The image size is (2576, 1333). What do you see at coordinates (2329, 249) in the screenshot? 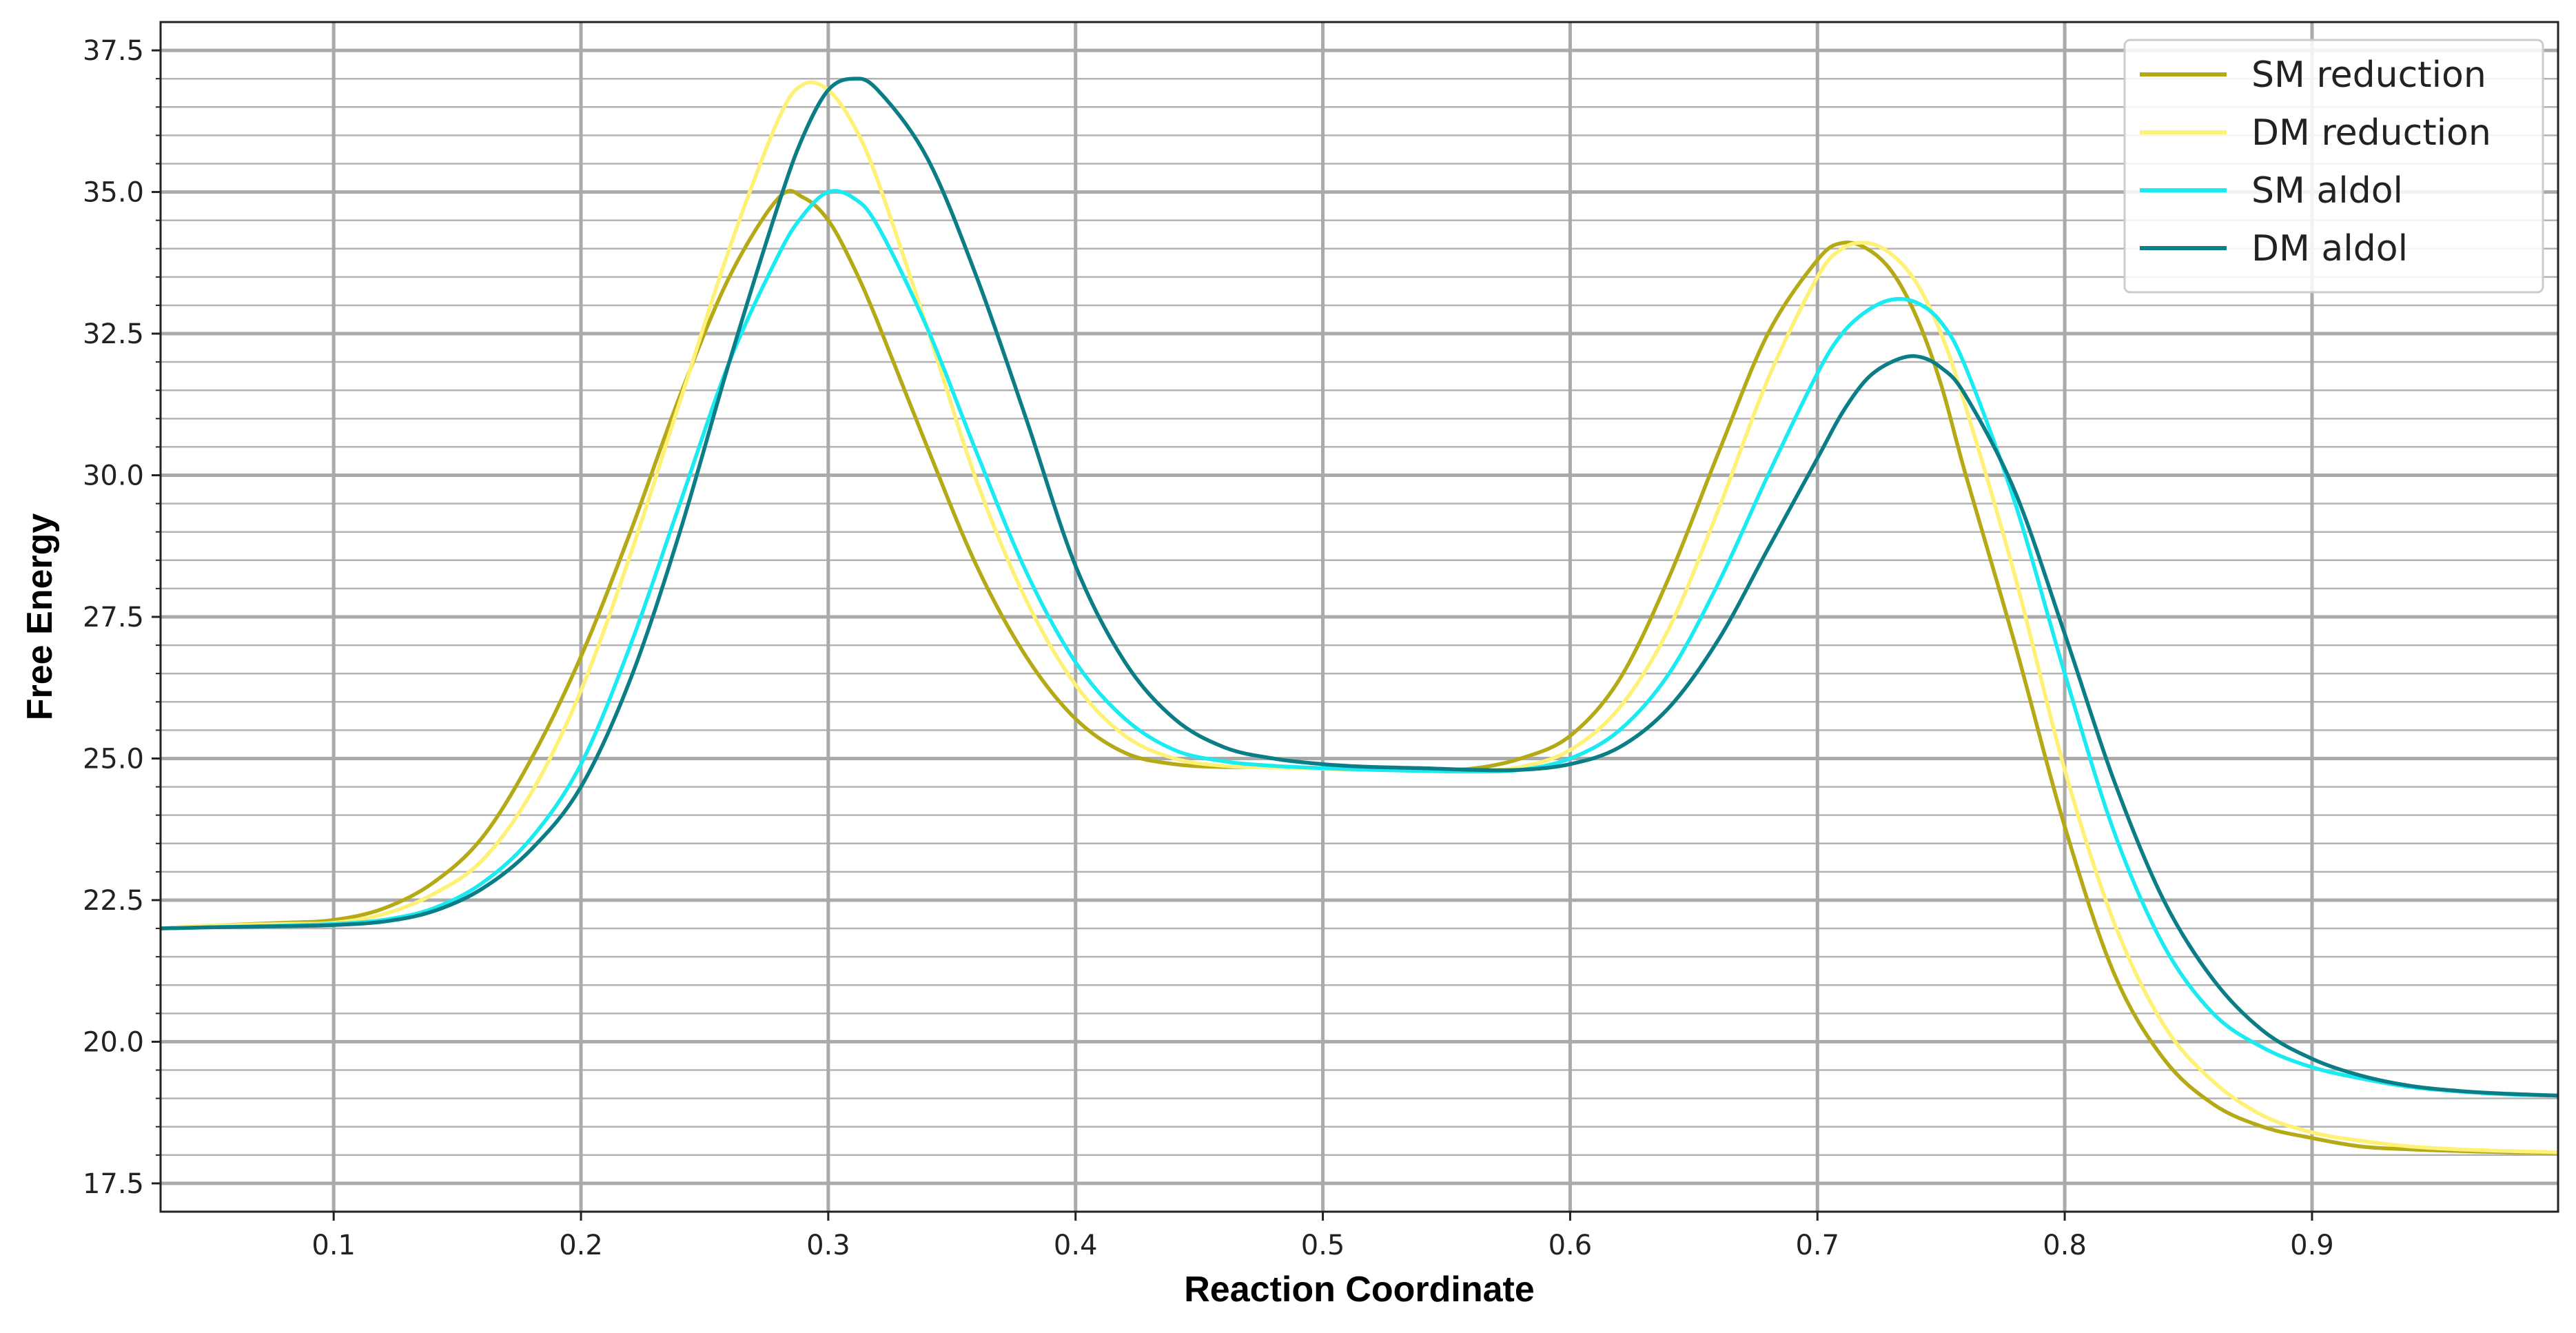
I see `legend-label: DM aldol` at bounding box center [2329, 249].